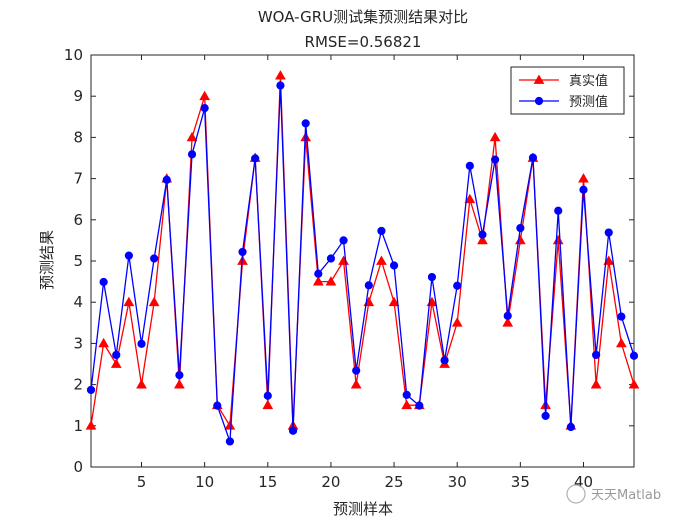 The image size is (700, 525). What do you see at coordinates (78, 137) in the screenshot?
I see `y-tick-label: 8` at bounding box center [78, 137].